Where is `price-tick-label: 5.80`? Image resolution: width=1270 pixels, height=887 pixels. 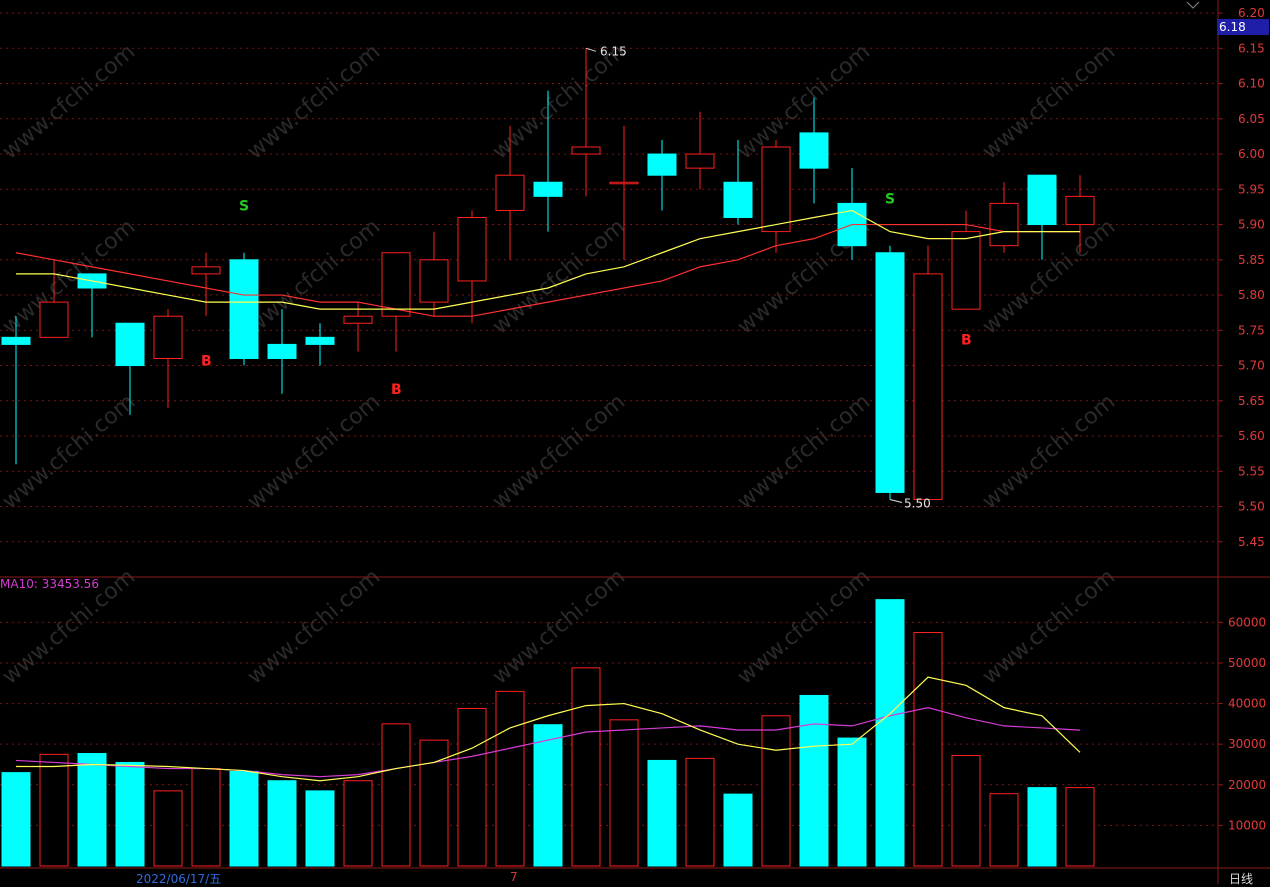 price-tick-label: 5.80 is located at coordinates (1251, 295).